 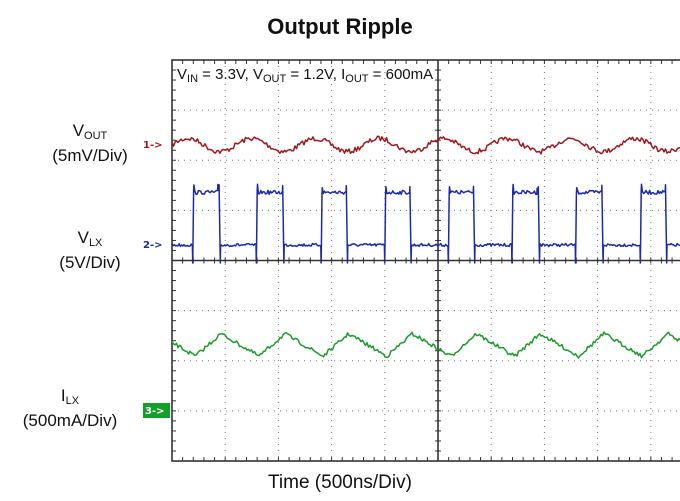 I want to click on marker-ch3: 3->, so click(x=155, y=411).